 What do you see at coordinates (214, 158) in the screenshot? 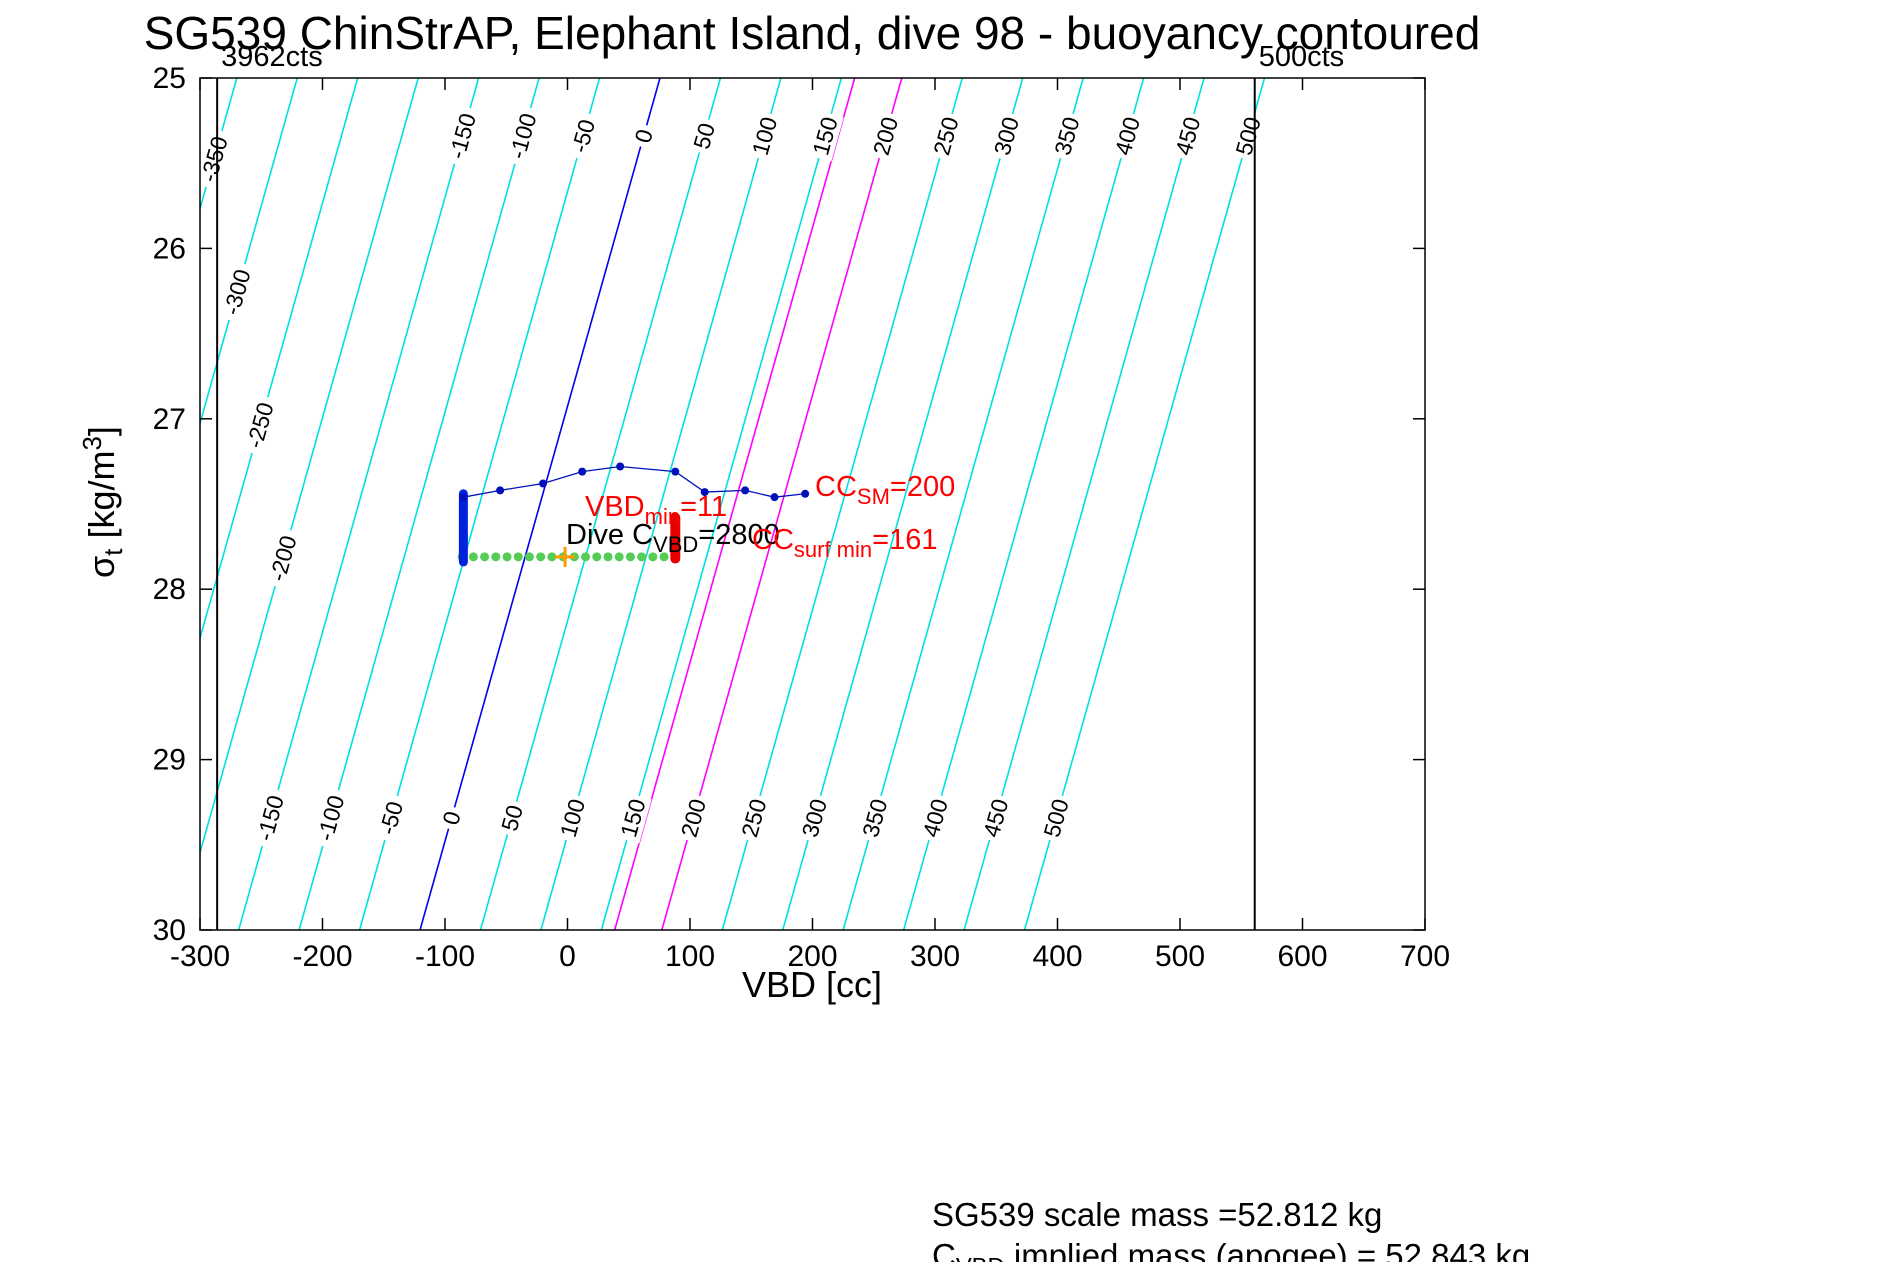
I see `contour-label-text: -350` at bounding box center [214, 158].